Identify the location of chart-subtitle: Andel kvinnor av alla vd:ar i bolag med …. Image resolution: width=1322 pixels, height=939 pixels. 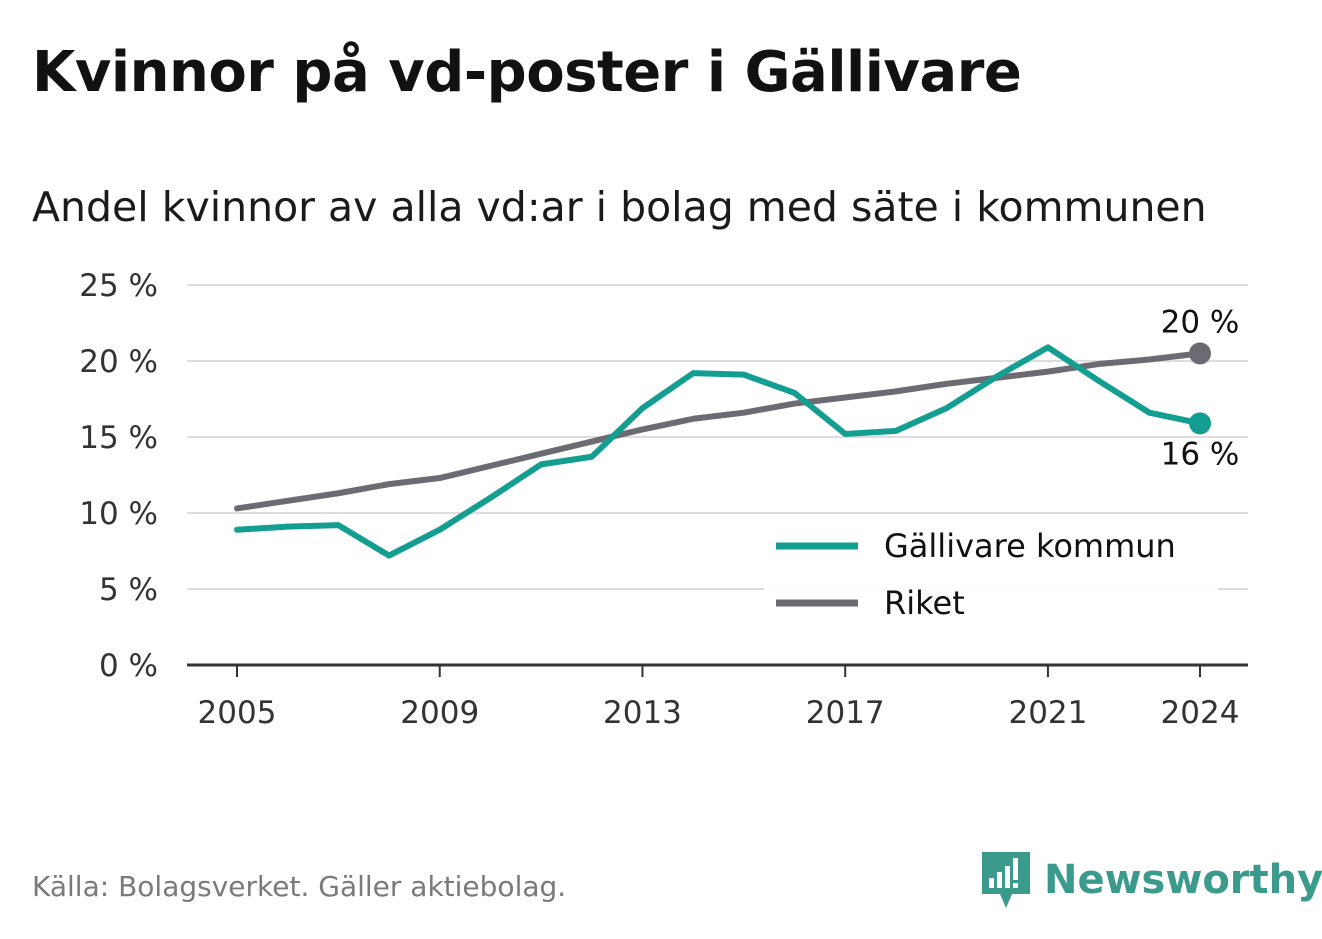
(619, 207).